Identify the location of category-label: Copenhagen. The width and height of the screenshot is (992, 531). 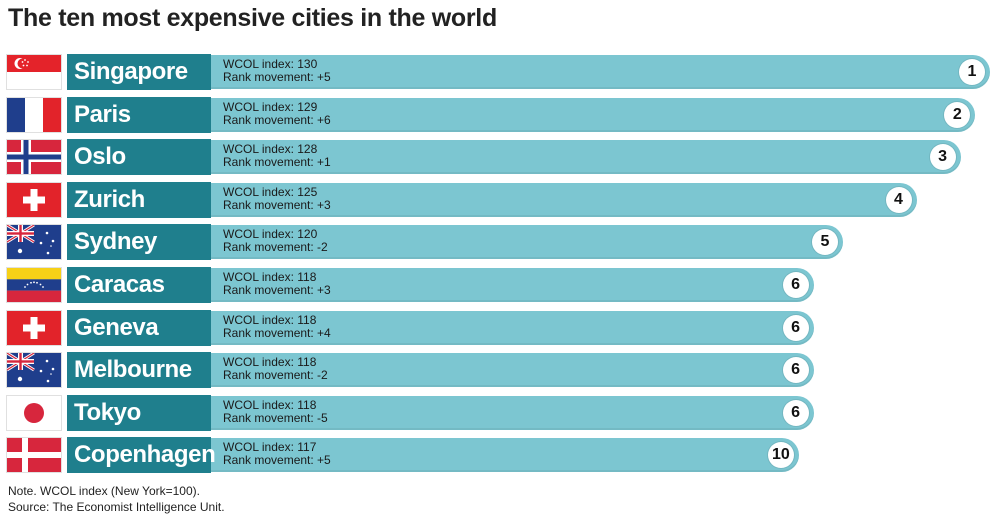
(141, 455).